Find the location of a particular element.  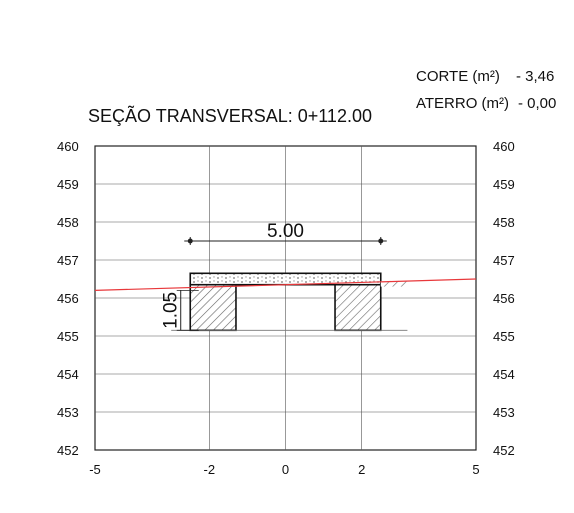

x-tick-label: 5 is located at coordinates (475, 469).